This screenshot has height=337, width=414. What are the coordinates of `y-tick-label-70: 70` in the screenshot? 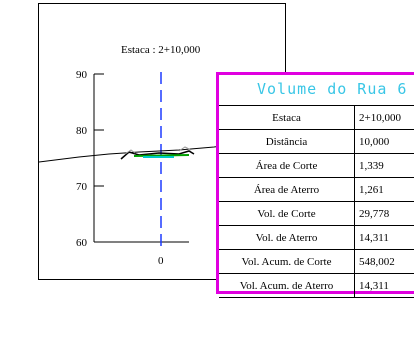 It's located at (82, 187).